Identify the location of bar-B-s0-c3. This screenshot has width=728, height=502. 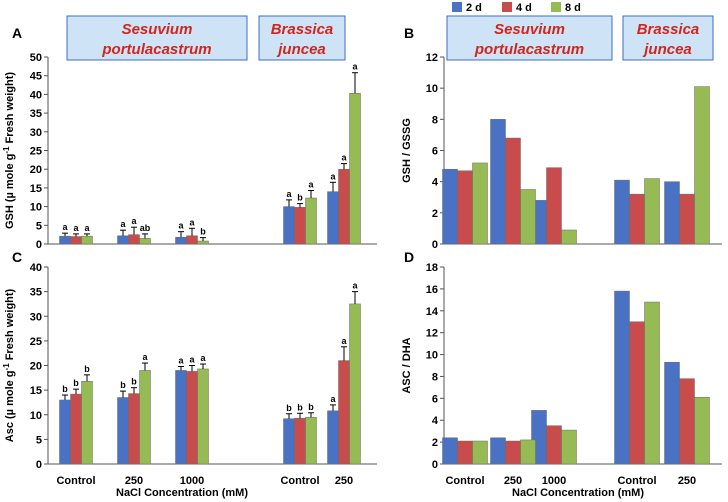
(622, 212).